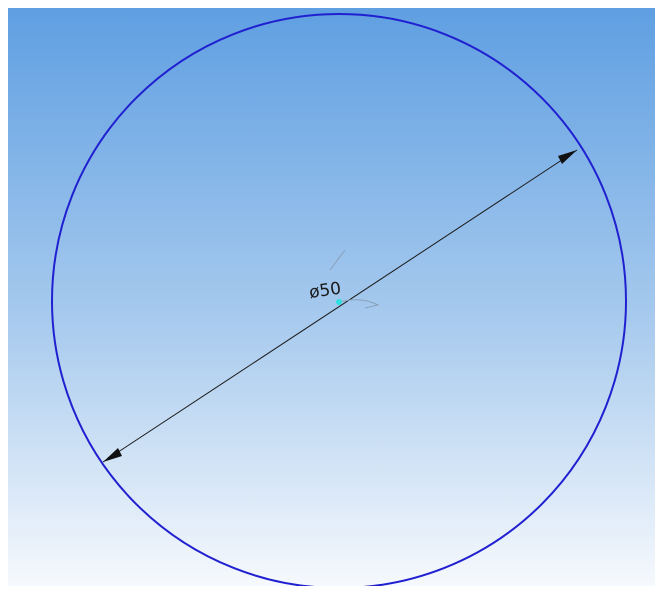 This screenshot has width=661, height=589. I want to click on center-point, so click(339, 302).